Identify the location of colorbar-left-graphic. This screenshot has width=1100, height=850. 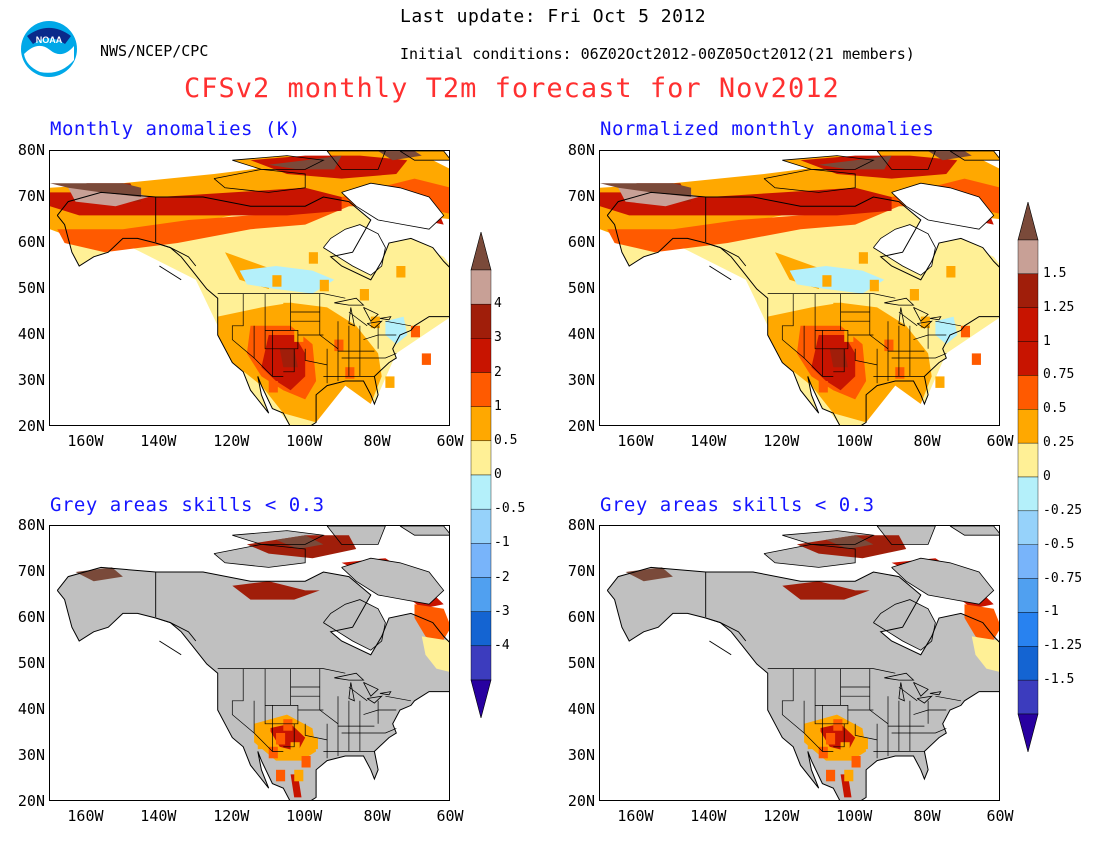
(481, 475).